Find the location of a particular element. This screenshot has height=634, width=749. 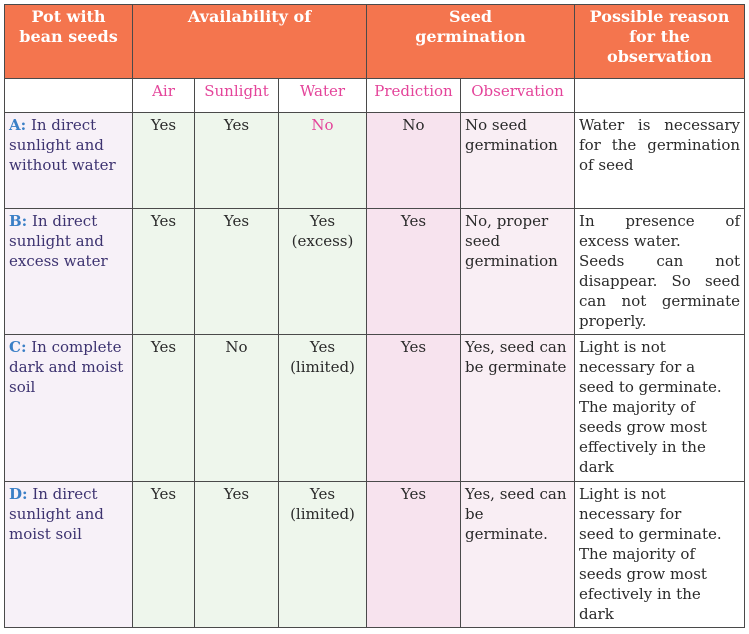

header-reason: Possible reason for the observation is located at coordinates (660, 41).